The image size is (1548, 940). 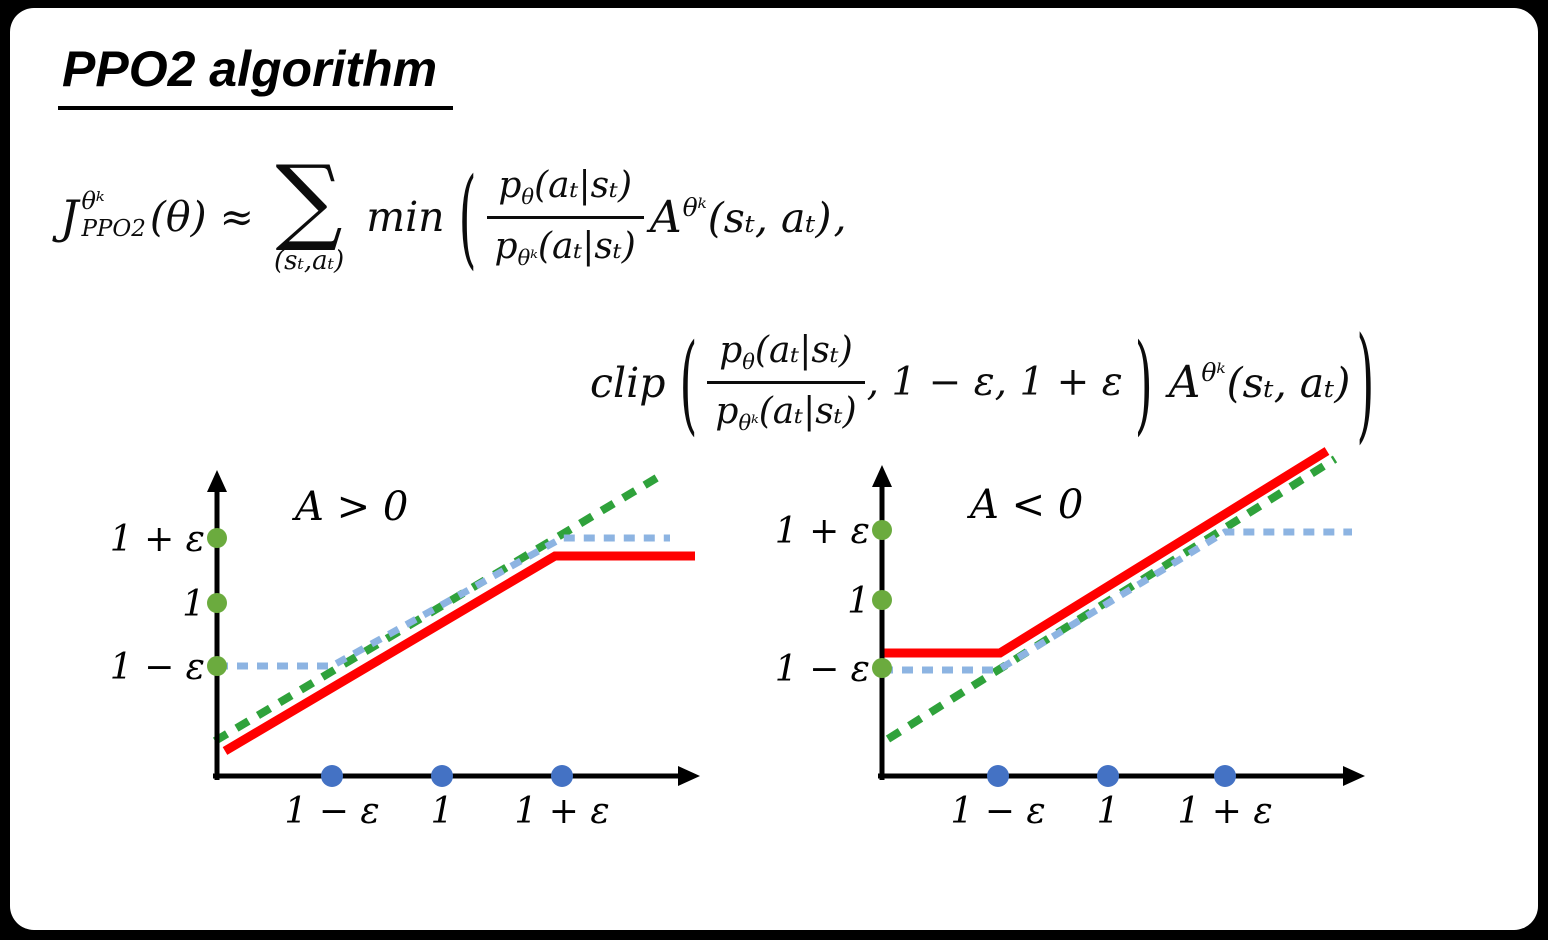 I want to click on plot-annotation: A < 0, so click(x=1024, y=505).